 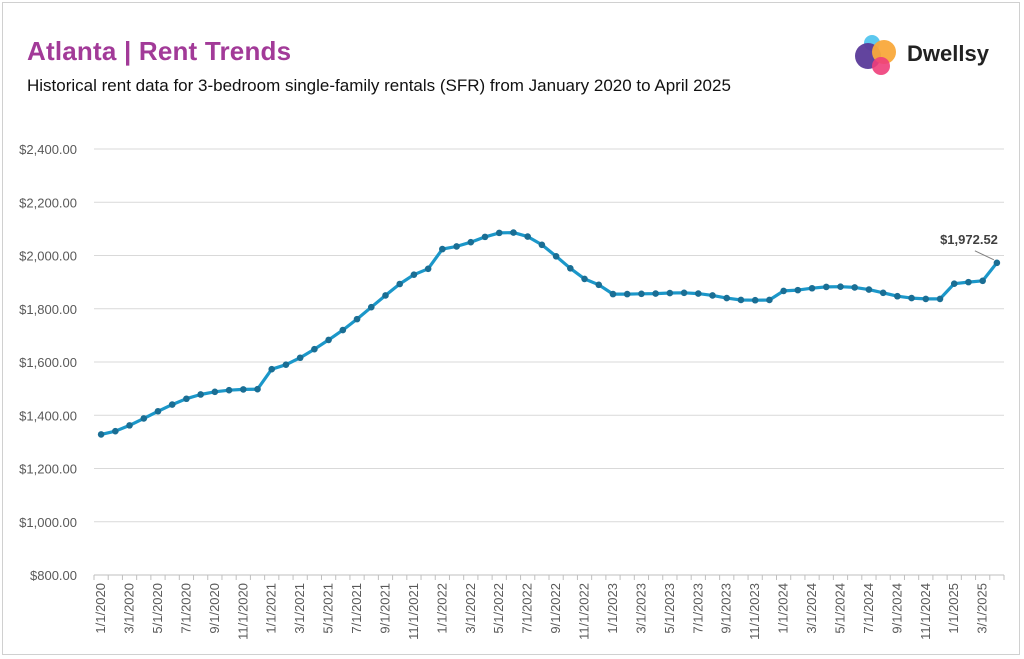 I want to click on x-tick-label: 11/1/2022, so click(x=584, y=611).